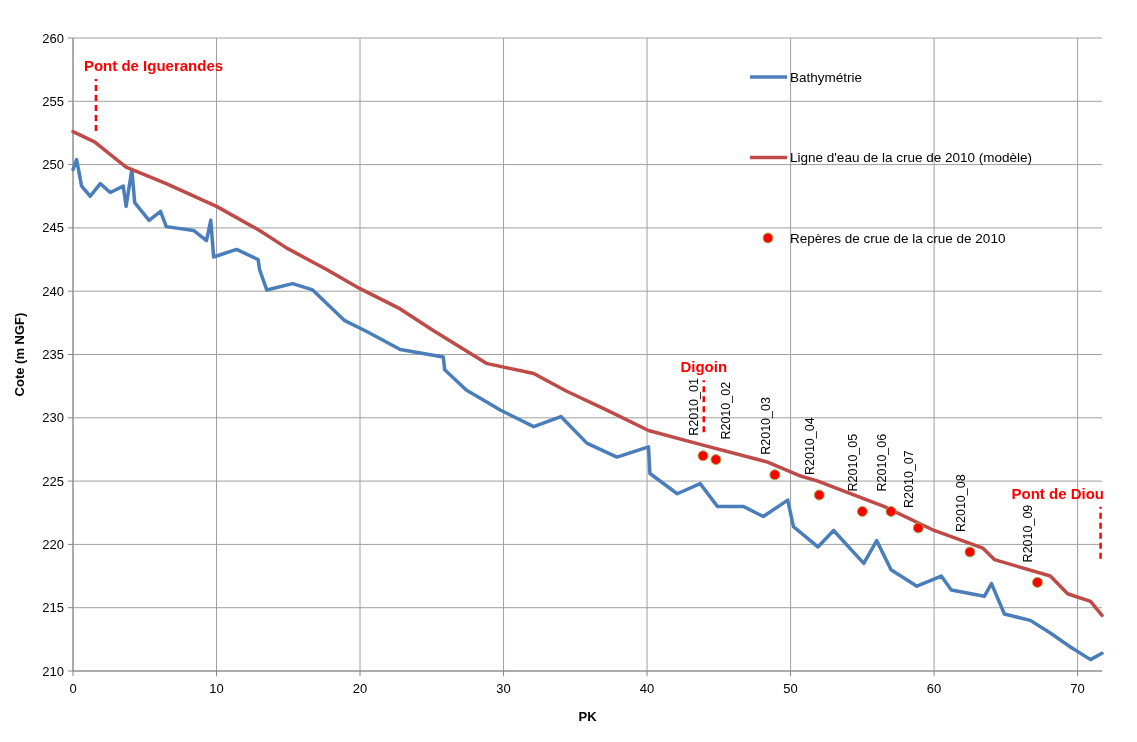 Image resolution: width=1137 pixels, height=742 pixels. I want to click on data-label: R2010_06, so click(882, 462).